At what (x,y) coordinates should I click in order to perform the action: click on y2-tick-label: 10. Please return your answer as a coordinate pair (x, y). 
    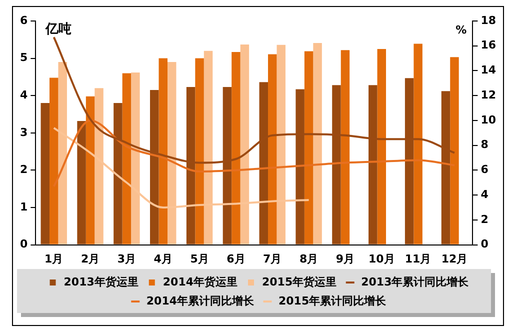
    Looking at the image, I should click on (488, 119).